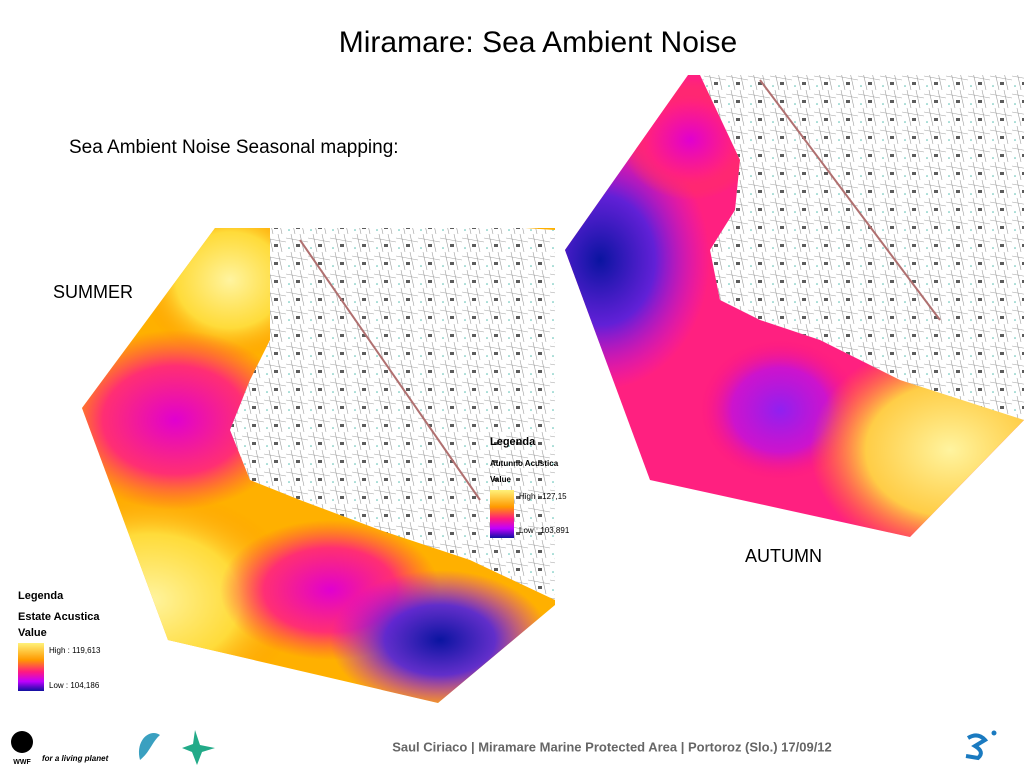 Image resolution: width=1024 pixels, height=768 pixels. I want to click on wwf-text: WWF, so click(22, 762).